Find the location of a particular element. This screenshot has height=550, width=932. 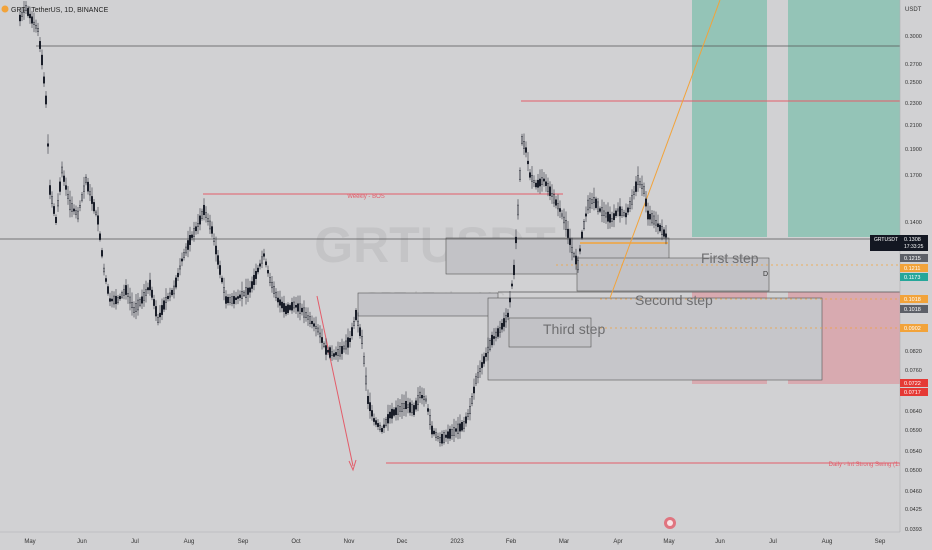

daily-swing-label: Daily - Int Strong Swing (1x) is located at coordinates (866, 465).